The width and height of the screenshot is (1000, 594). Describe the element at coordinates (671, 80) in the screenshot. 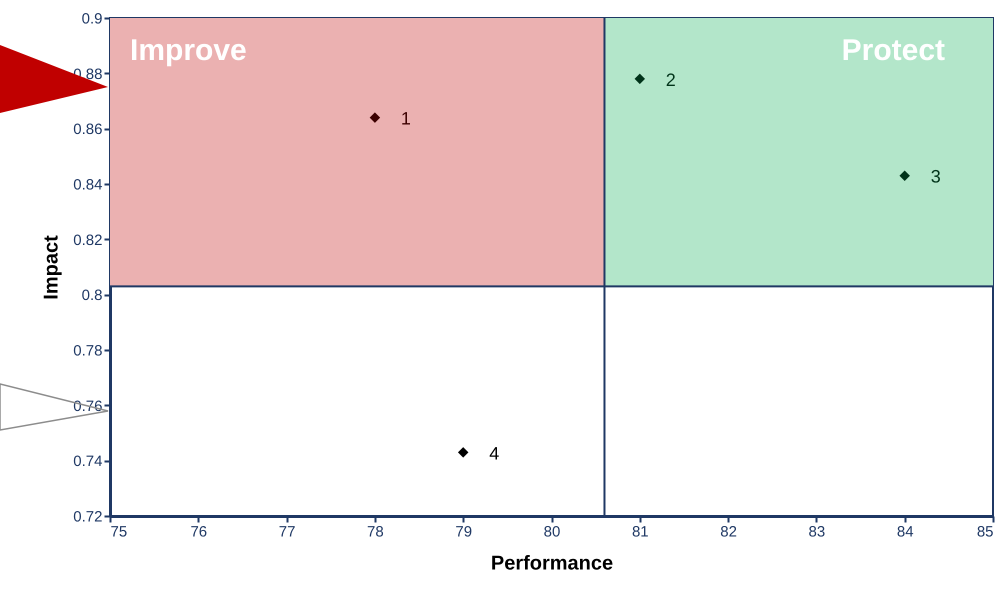

I see `annotation: 2` at that location.